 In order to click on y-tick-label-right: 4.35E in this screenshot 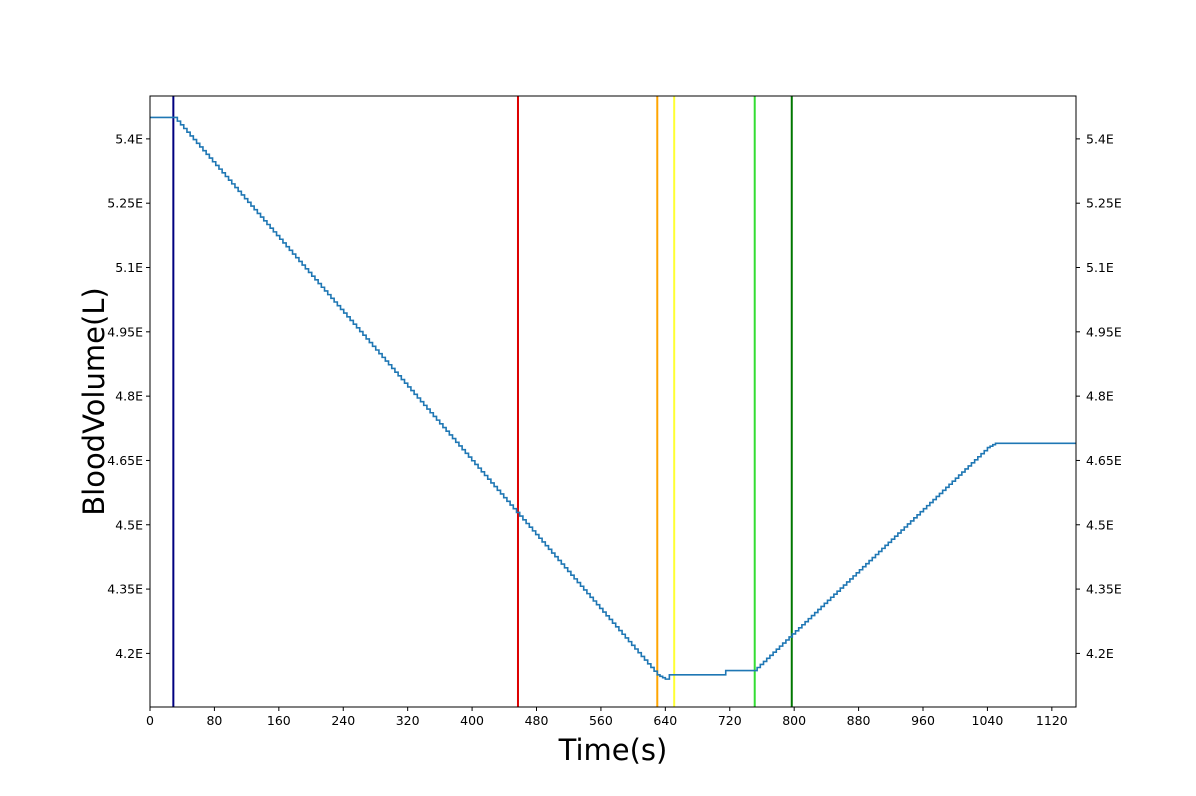, I will do `click(1104, 589)`.